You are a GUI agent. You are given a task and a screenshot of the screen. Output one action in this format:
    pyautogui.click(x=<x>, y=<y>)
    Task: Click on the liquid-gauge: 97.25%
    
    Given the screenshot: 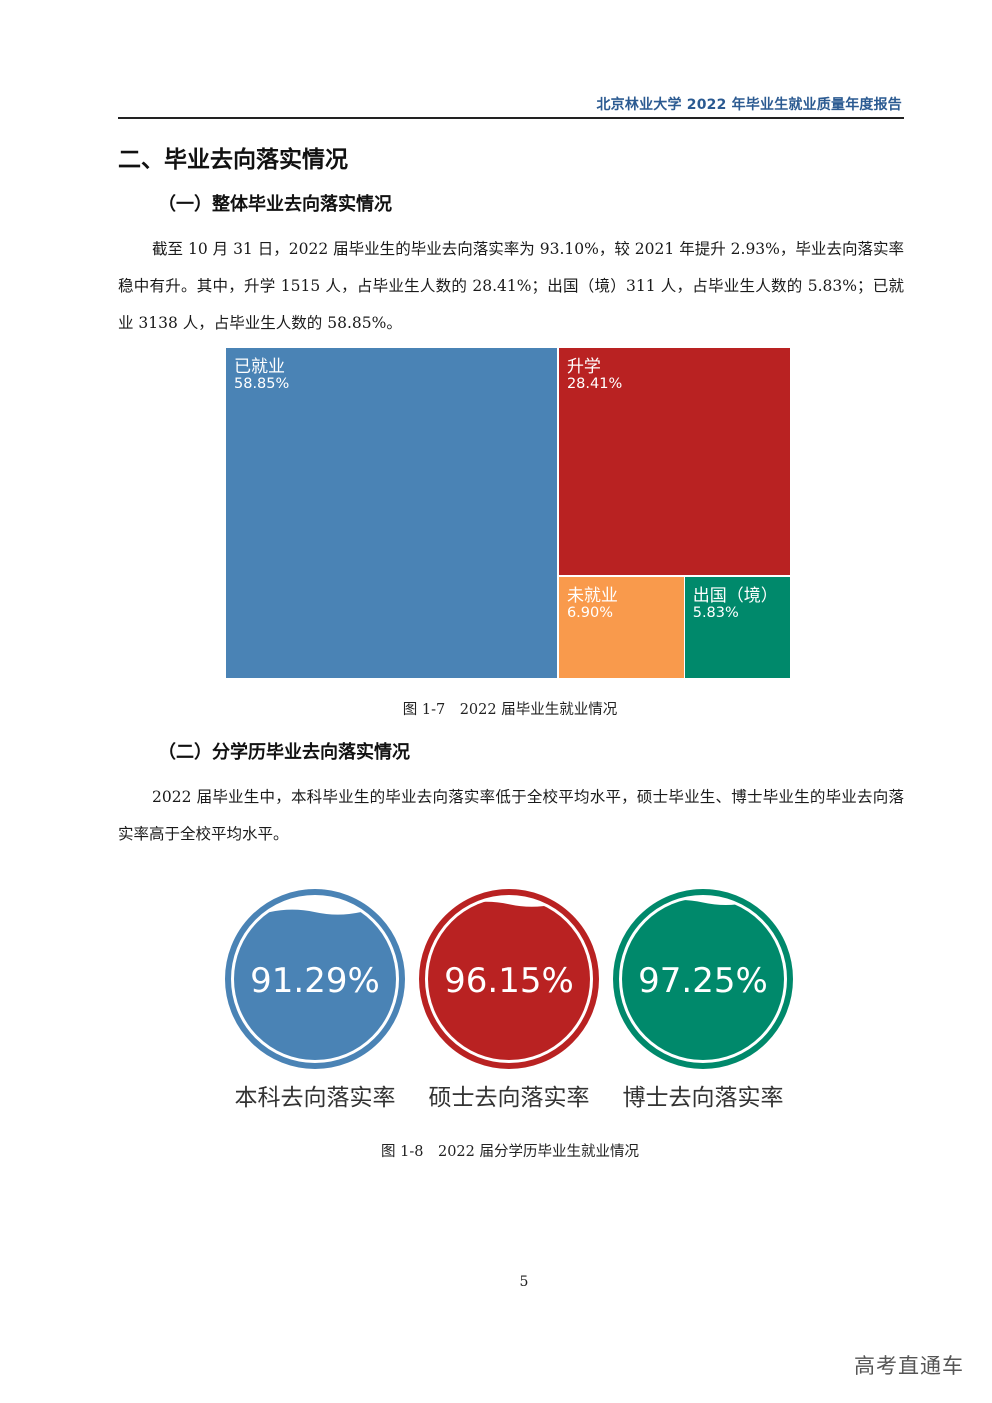 What is the action you would take?
    pyautogui.click(x=703, y=979)
    